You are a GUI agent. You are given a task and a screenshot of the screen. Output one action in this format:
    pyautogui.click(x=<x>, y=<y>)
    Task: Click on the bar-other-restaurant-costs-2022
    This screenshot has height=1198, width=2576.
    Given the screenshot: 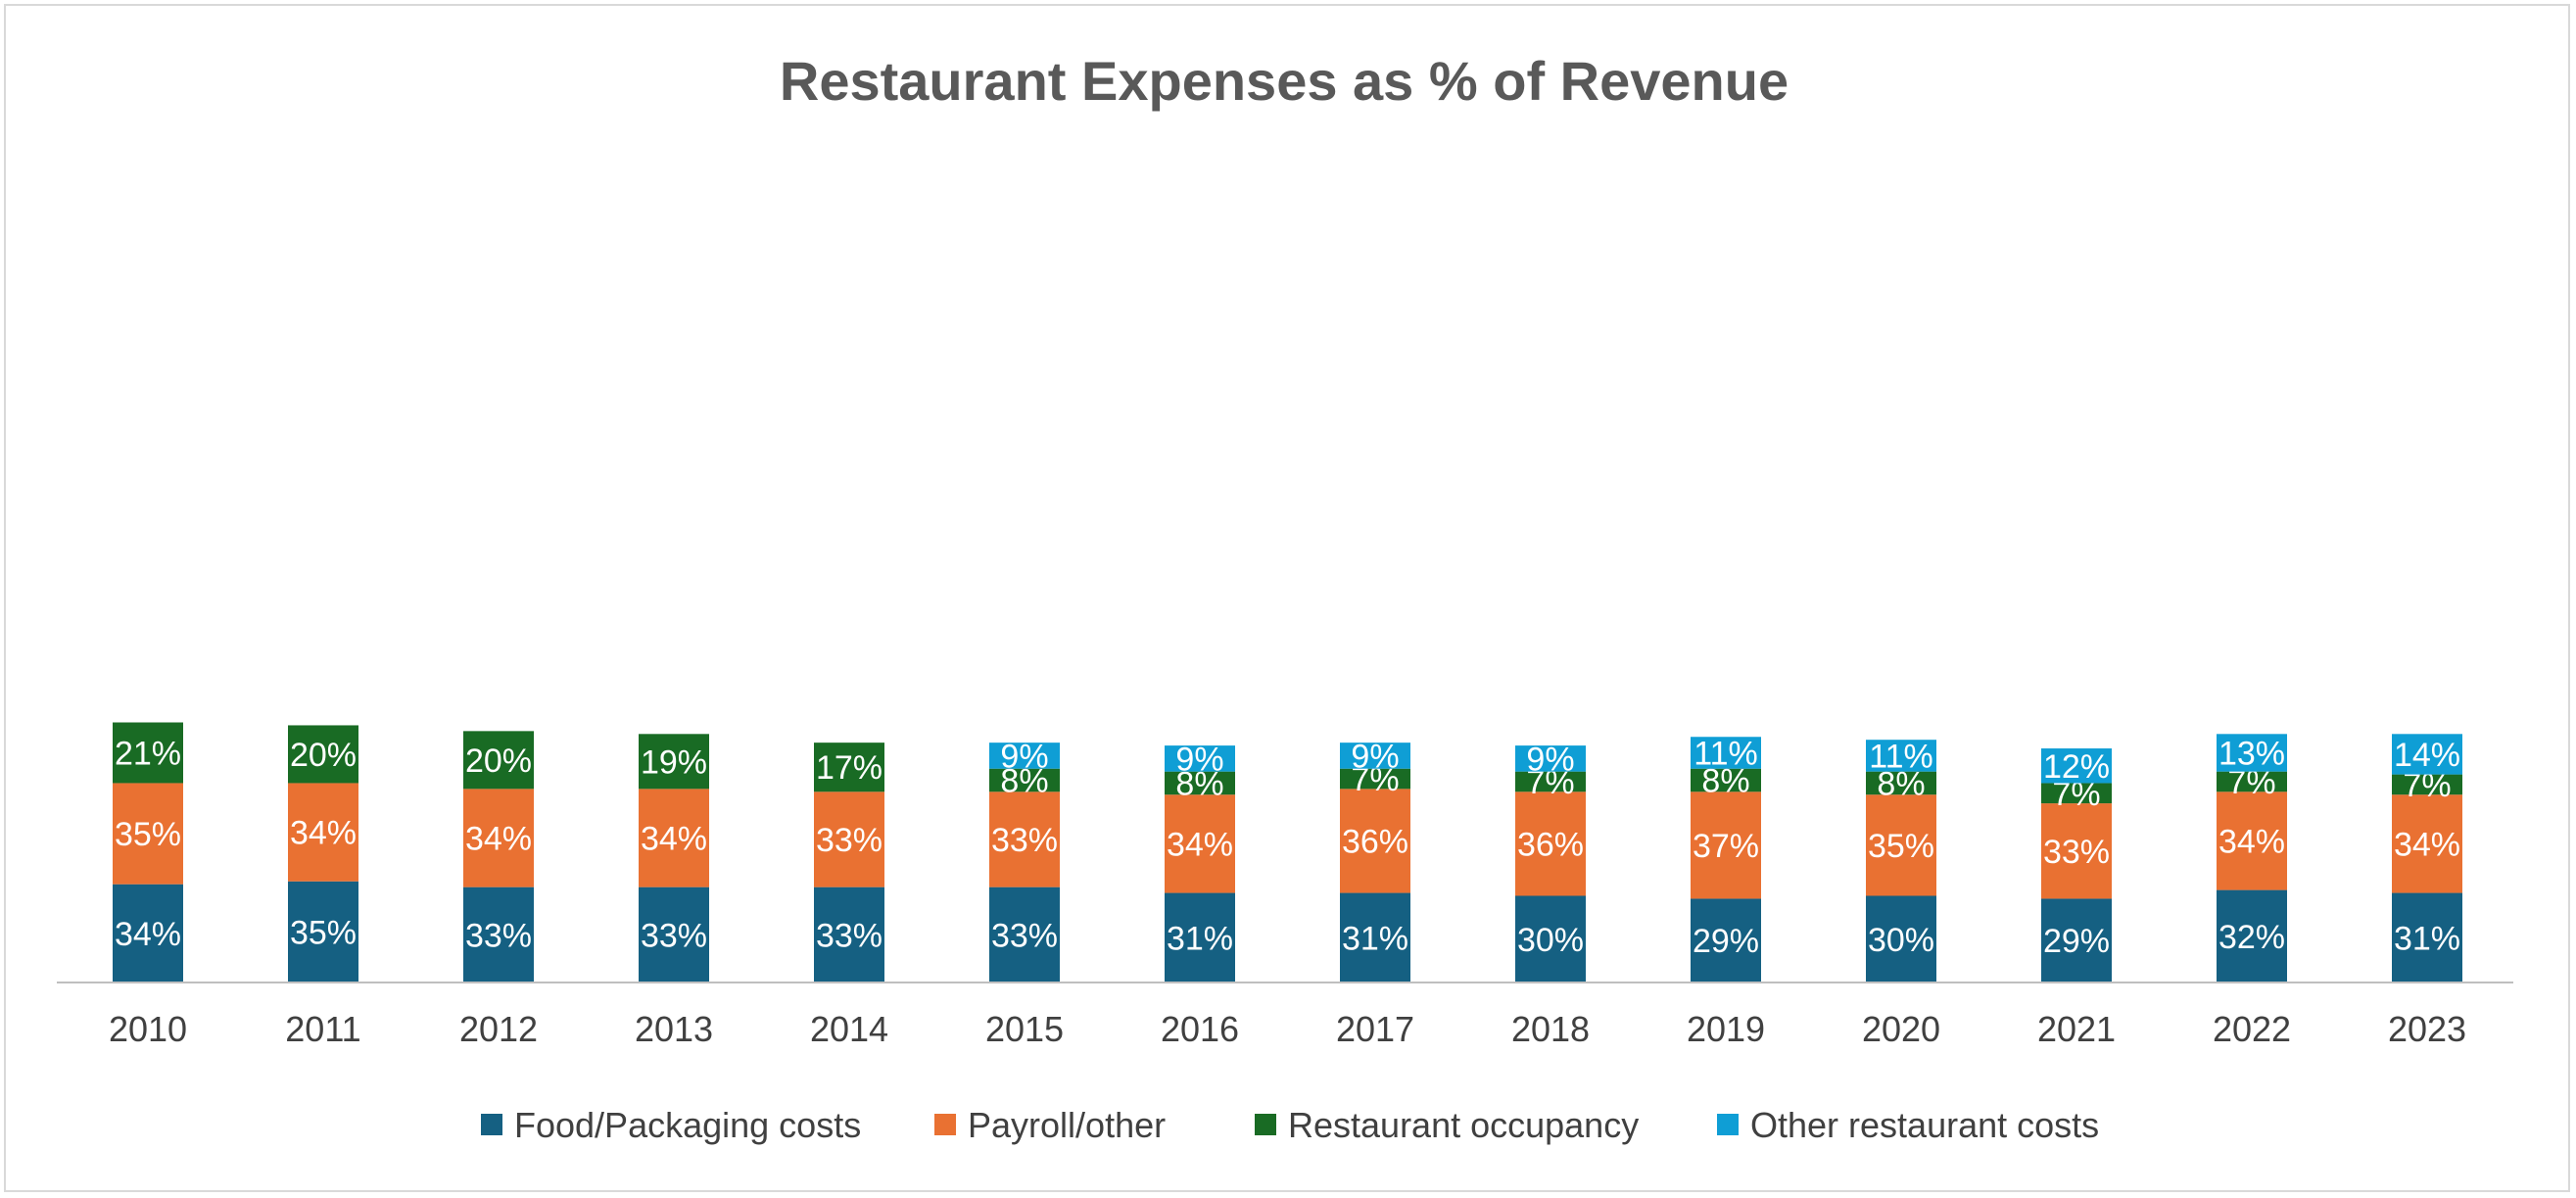 What is the action you would take?
    pyautogui.click(x=2252, y=753)
    